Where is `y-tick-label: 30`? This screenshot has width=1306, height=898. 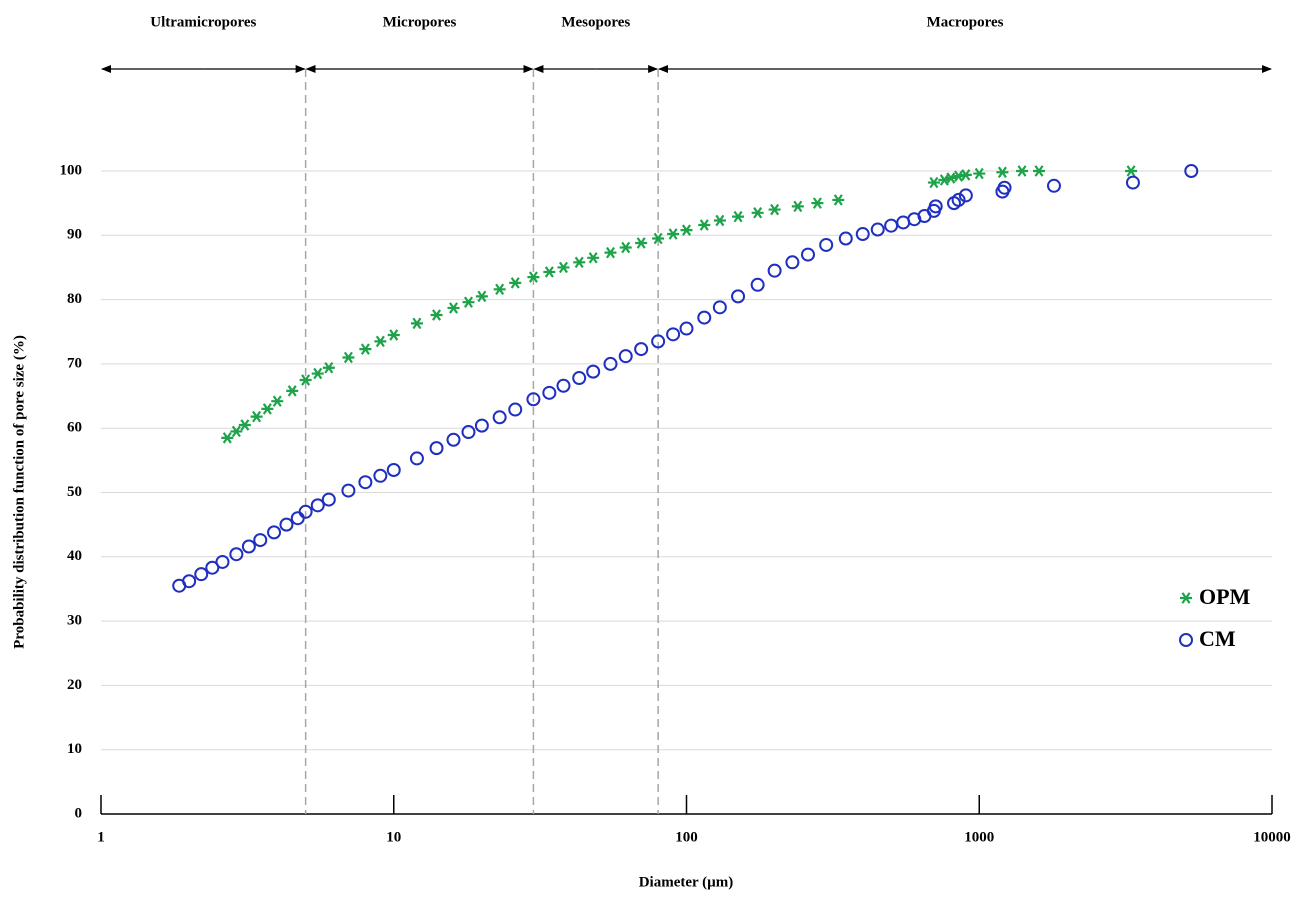 y-tick-label: 30 is located at coordinates (74, 621).